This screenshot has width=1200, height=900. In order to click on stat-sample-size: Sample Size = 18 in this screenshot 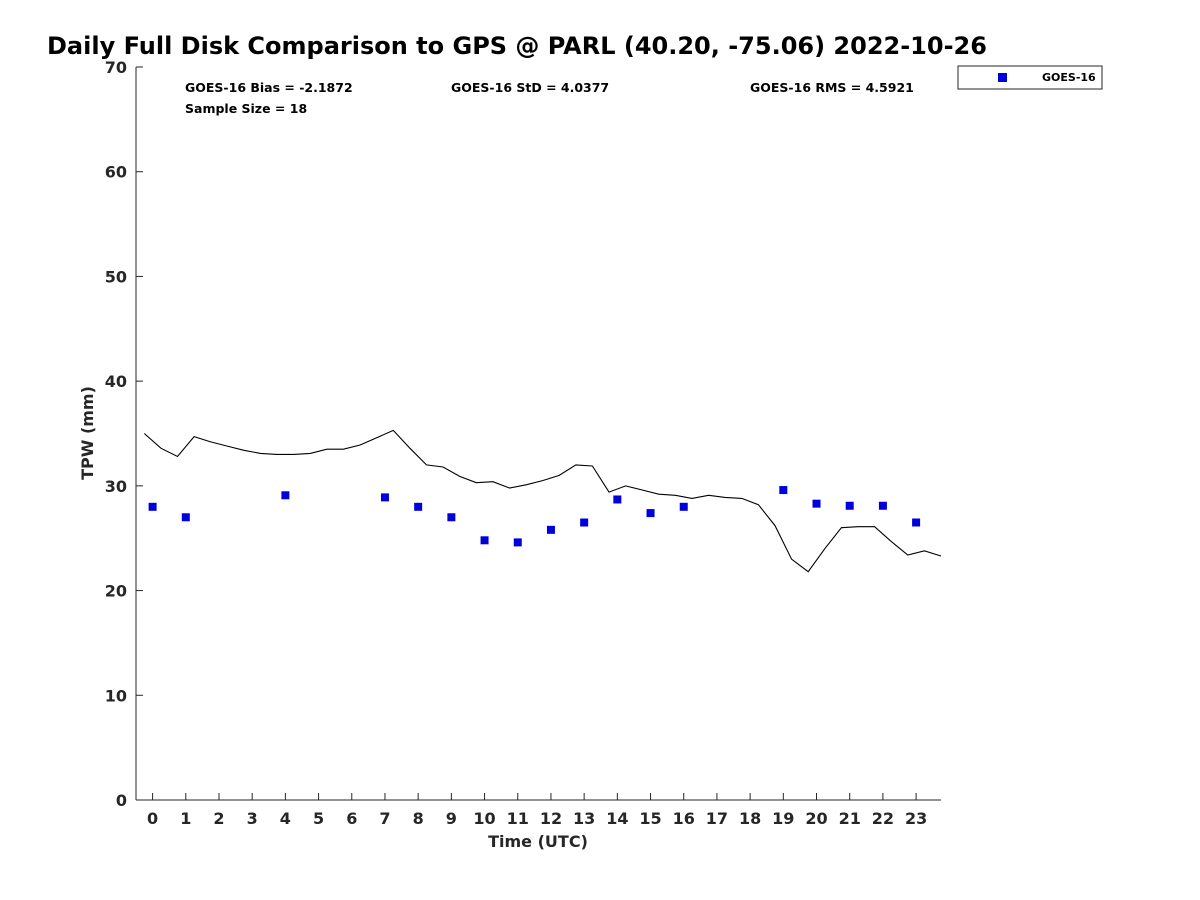, I will do `click(246, 108)`.